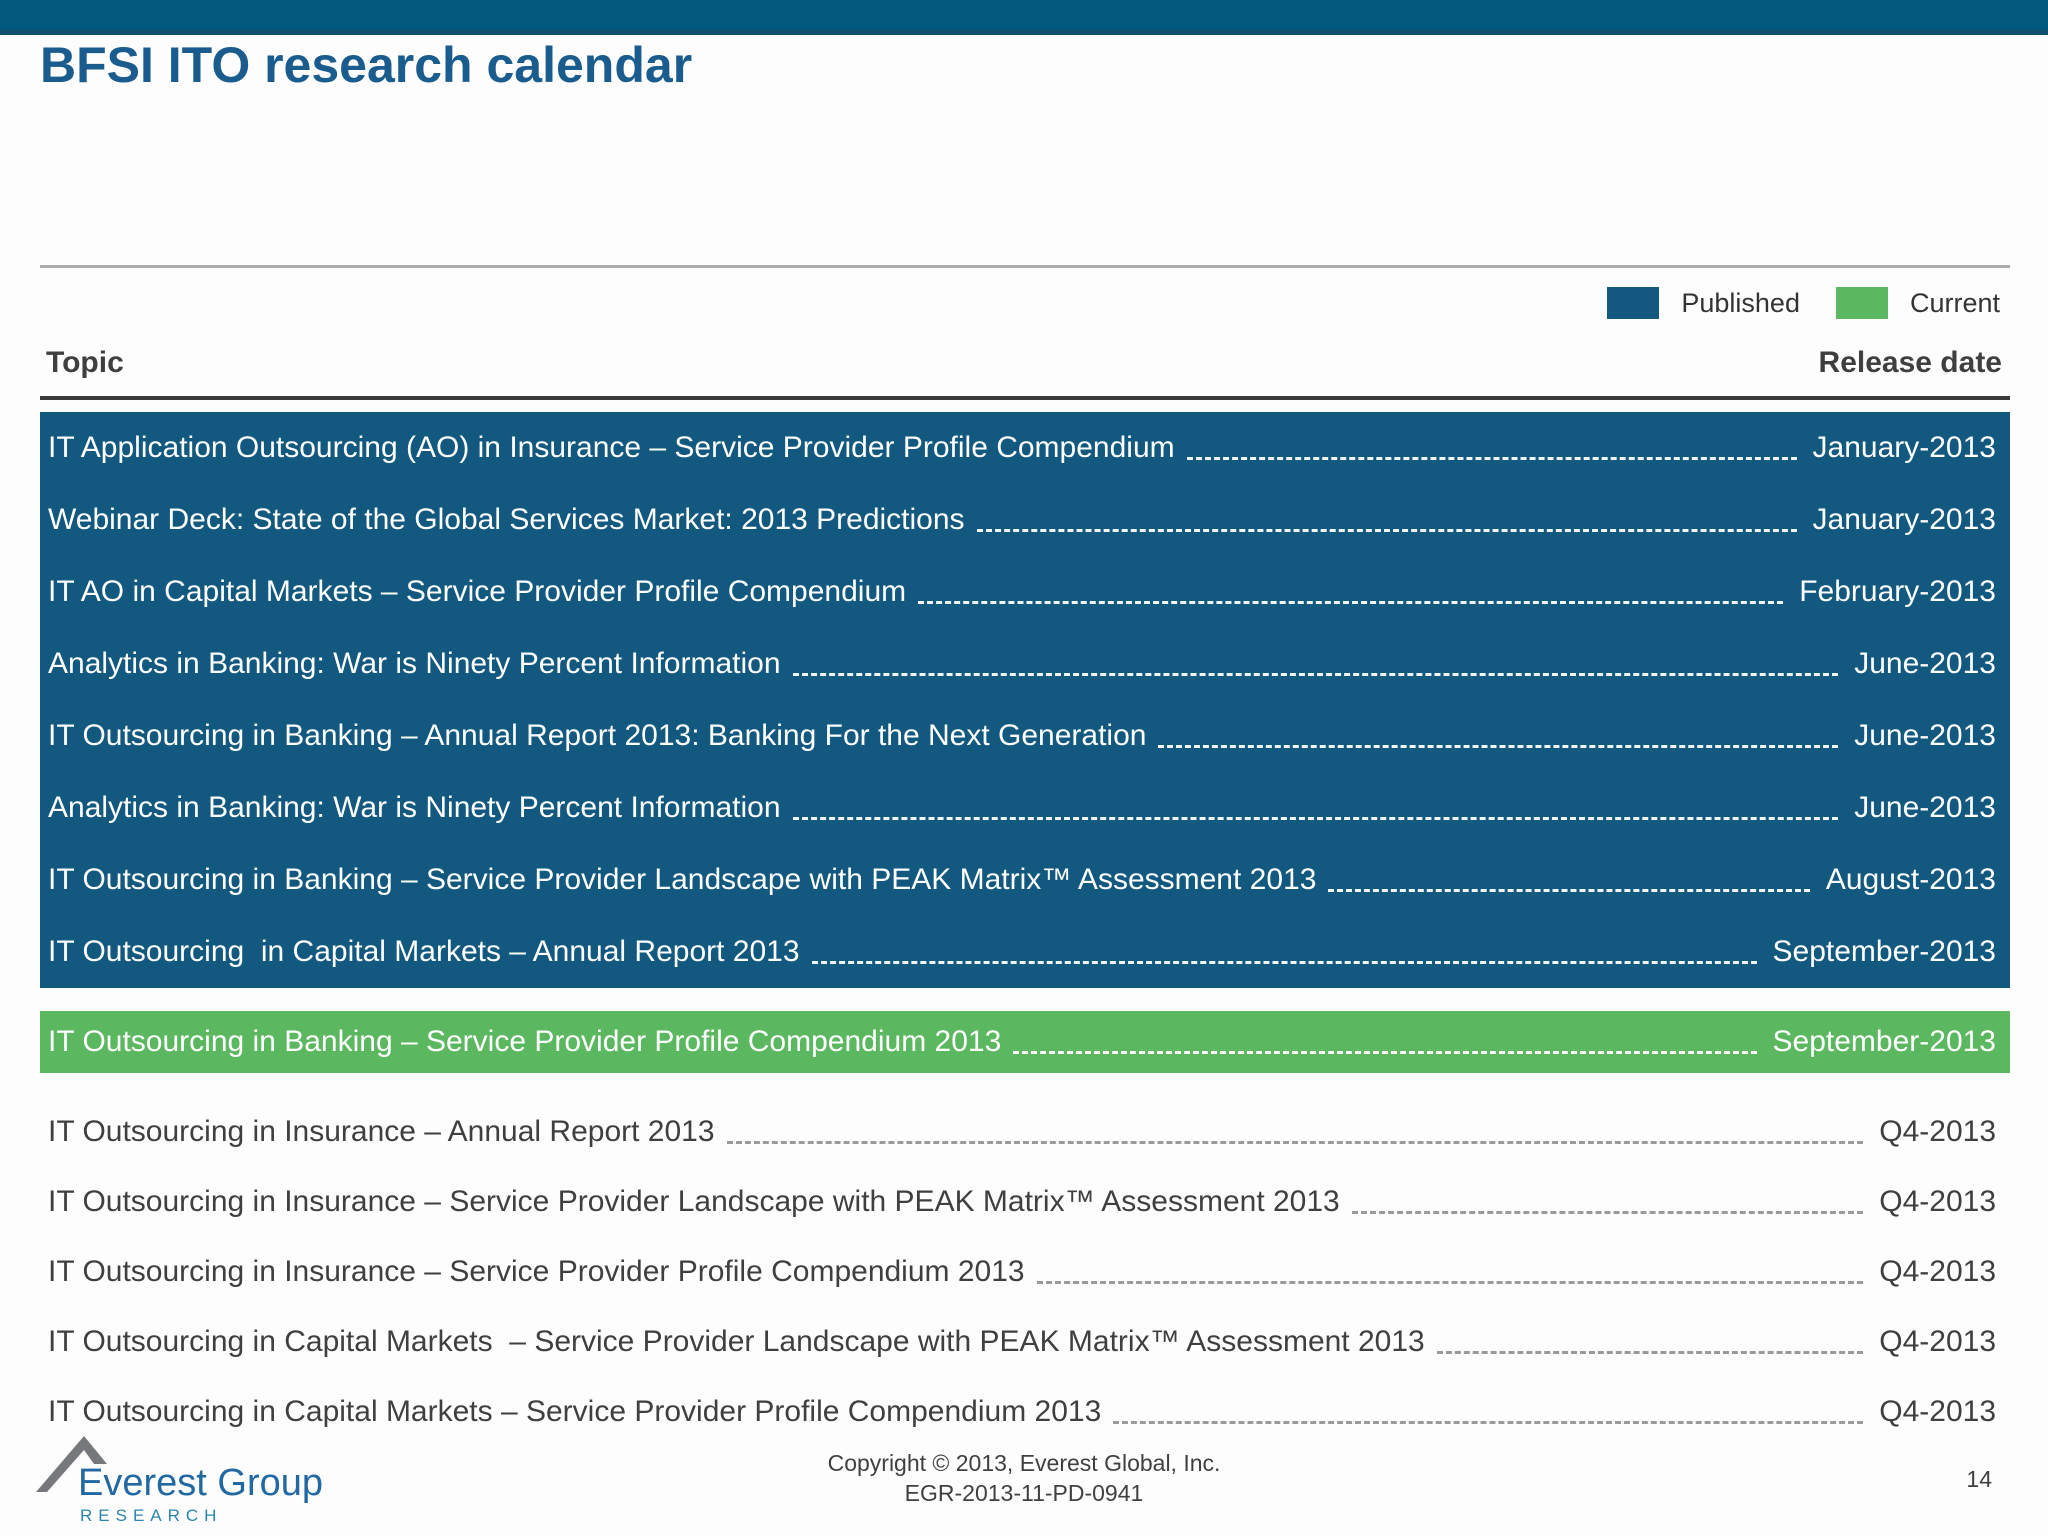 The width and height of the screenshot is (2048, 1536). What do you see at coordinates (366, 65) in the screenshot?
I see `page-title: BFSI ITO research calendar` at bounding box center [366, 65].